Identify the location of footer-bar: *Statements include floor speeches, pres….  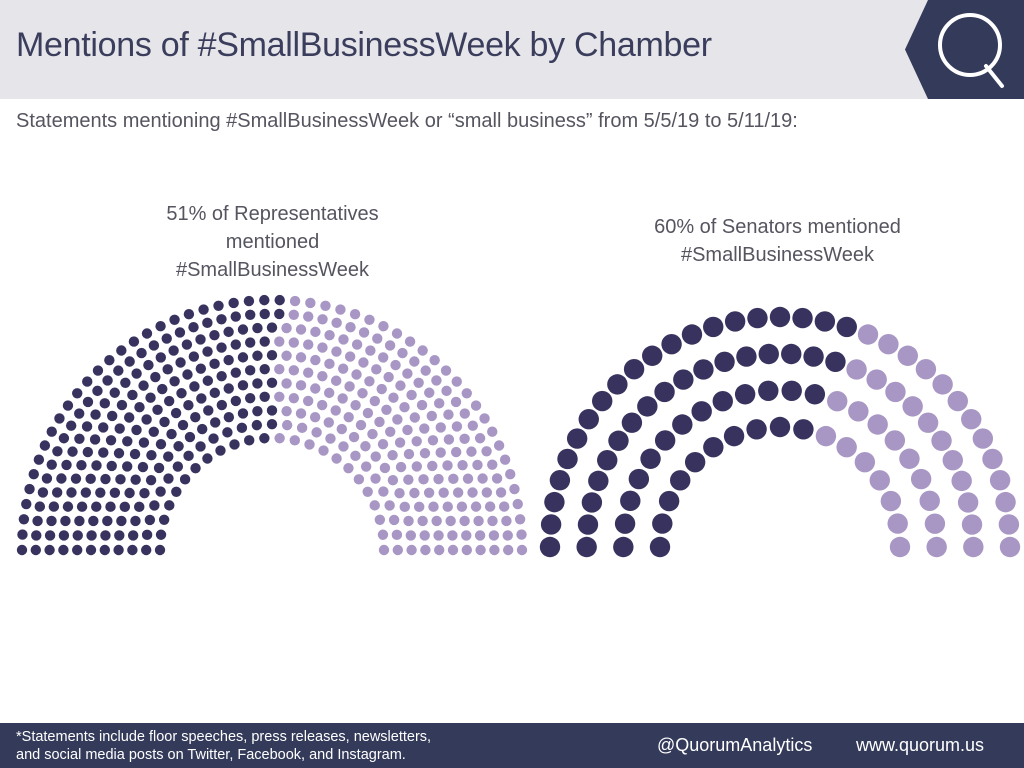
(512, 745).